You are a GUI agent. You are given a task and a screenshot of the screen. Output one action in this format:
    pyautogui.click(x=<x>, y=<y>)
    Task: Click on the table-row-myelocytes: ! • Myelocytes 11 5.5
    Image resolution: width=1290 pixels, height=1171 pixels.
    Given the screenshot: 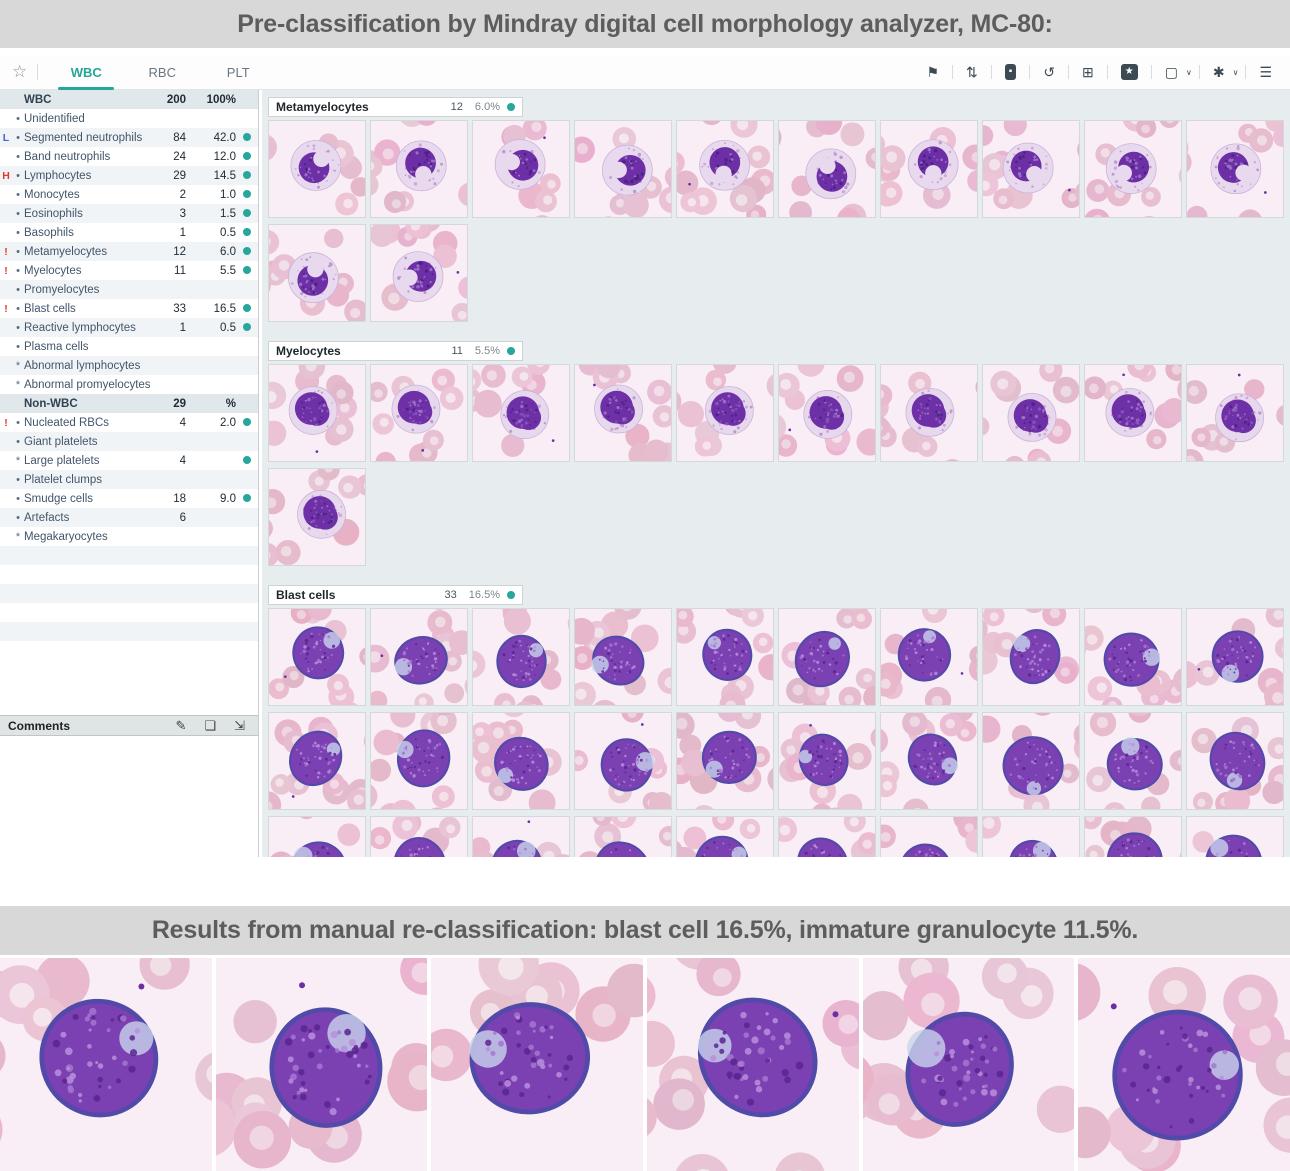 What is the action you would take?
    pyautogui.click(x=129, y=270)
    